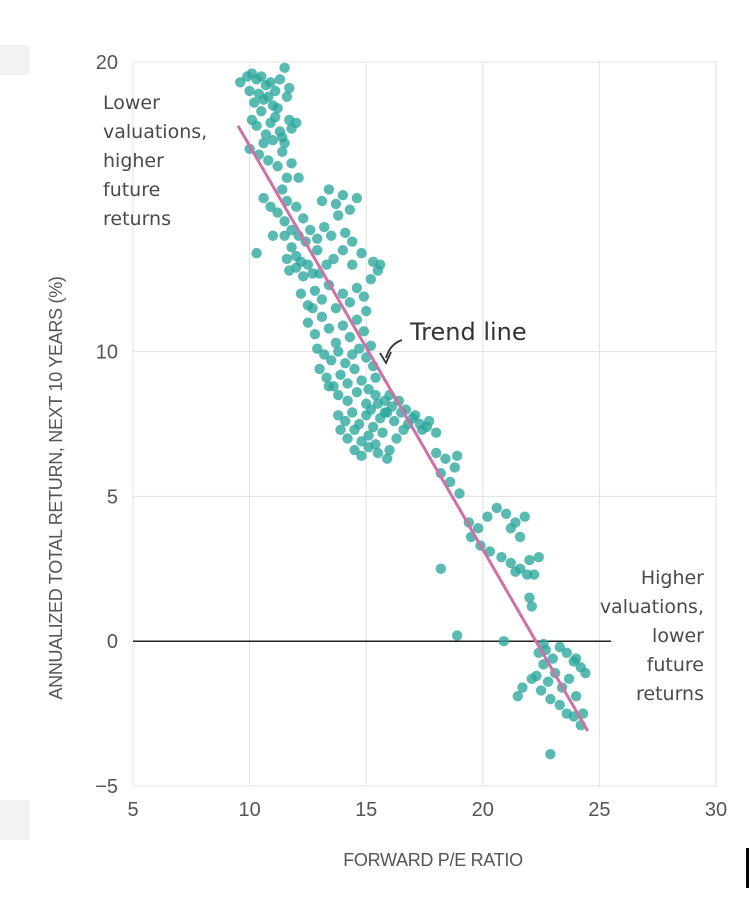 The width and height of the screenshot is (750, 898). Describe the element at coordinates (131, 190) in the screenshot. I see `annotation-line: future` at that location.